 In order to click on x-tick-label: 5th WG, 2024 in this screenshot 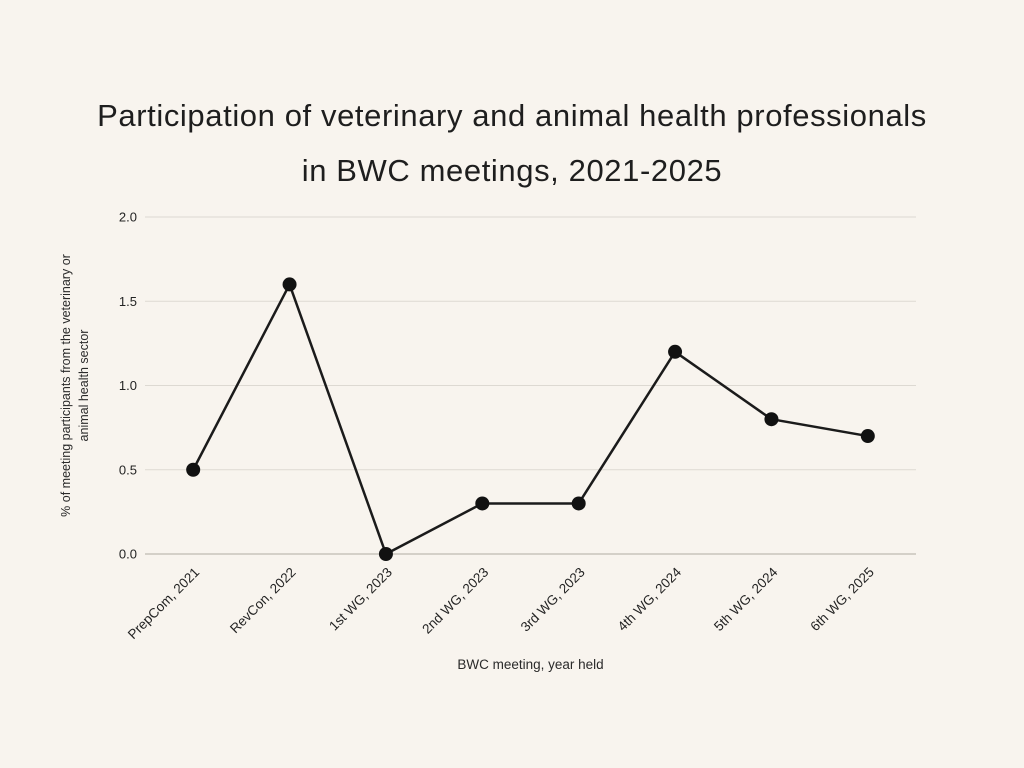, I will do `click(746, 599)`.